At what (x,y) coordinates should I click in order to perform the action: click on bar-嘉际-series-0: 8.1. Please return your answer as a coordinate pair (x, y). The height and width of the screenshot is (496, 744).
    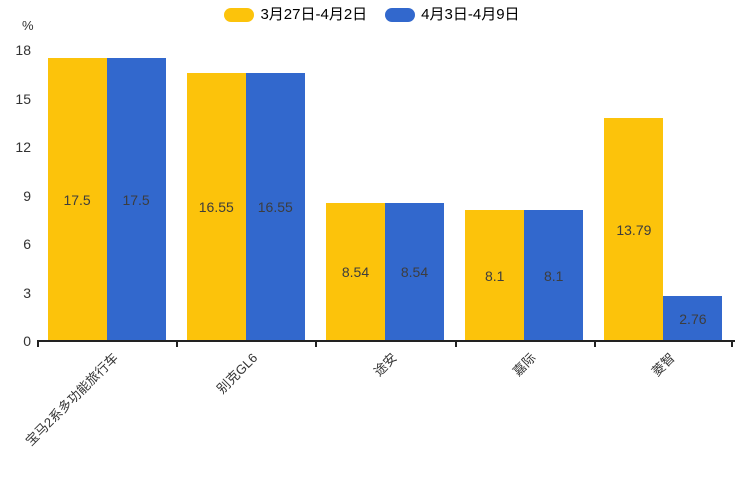
    Looking at the image, I should click on (495, 275).